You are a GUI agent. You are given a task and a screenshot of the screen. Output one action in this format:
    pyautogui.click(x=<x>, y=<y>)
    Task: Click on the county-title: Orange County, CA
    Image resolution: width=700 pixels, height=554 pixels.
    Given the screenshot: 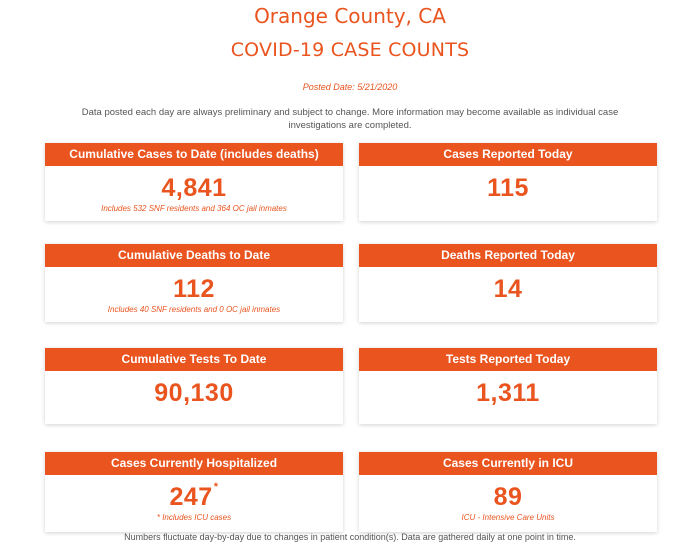 What is the action you would take?
    pyautogui.click(x=350, y=16)
    